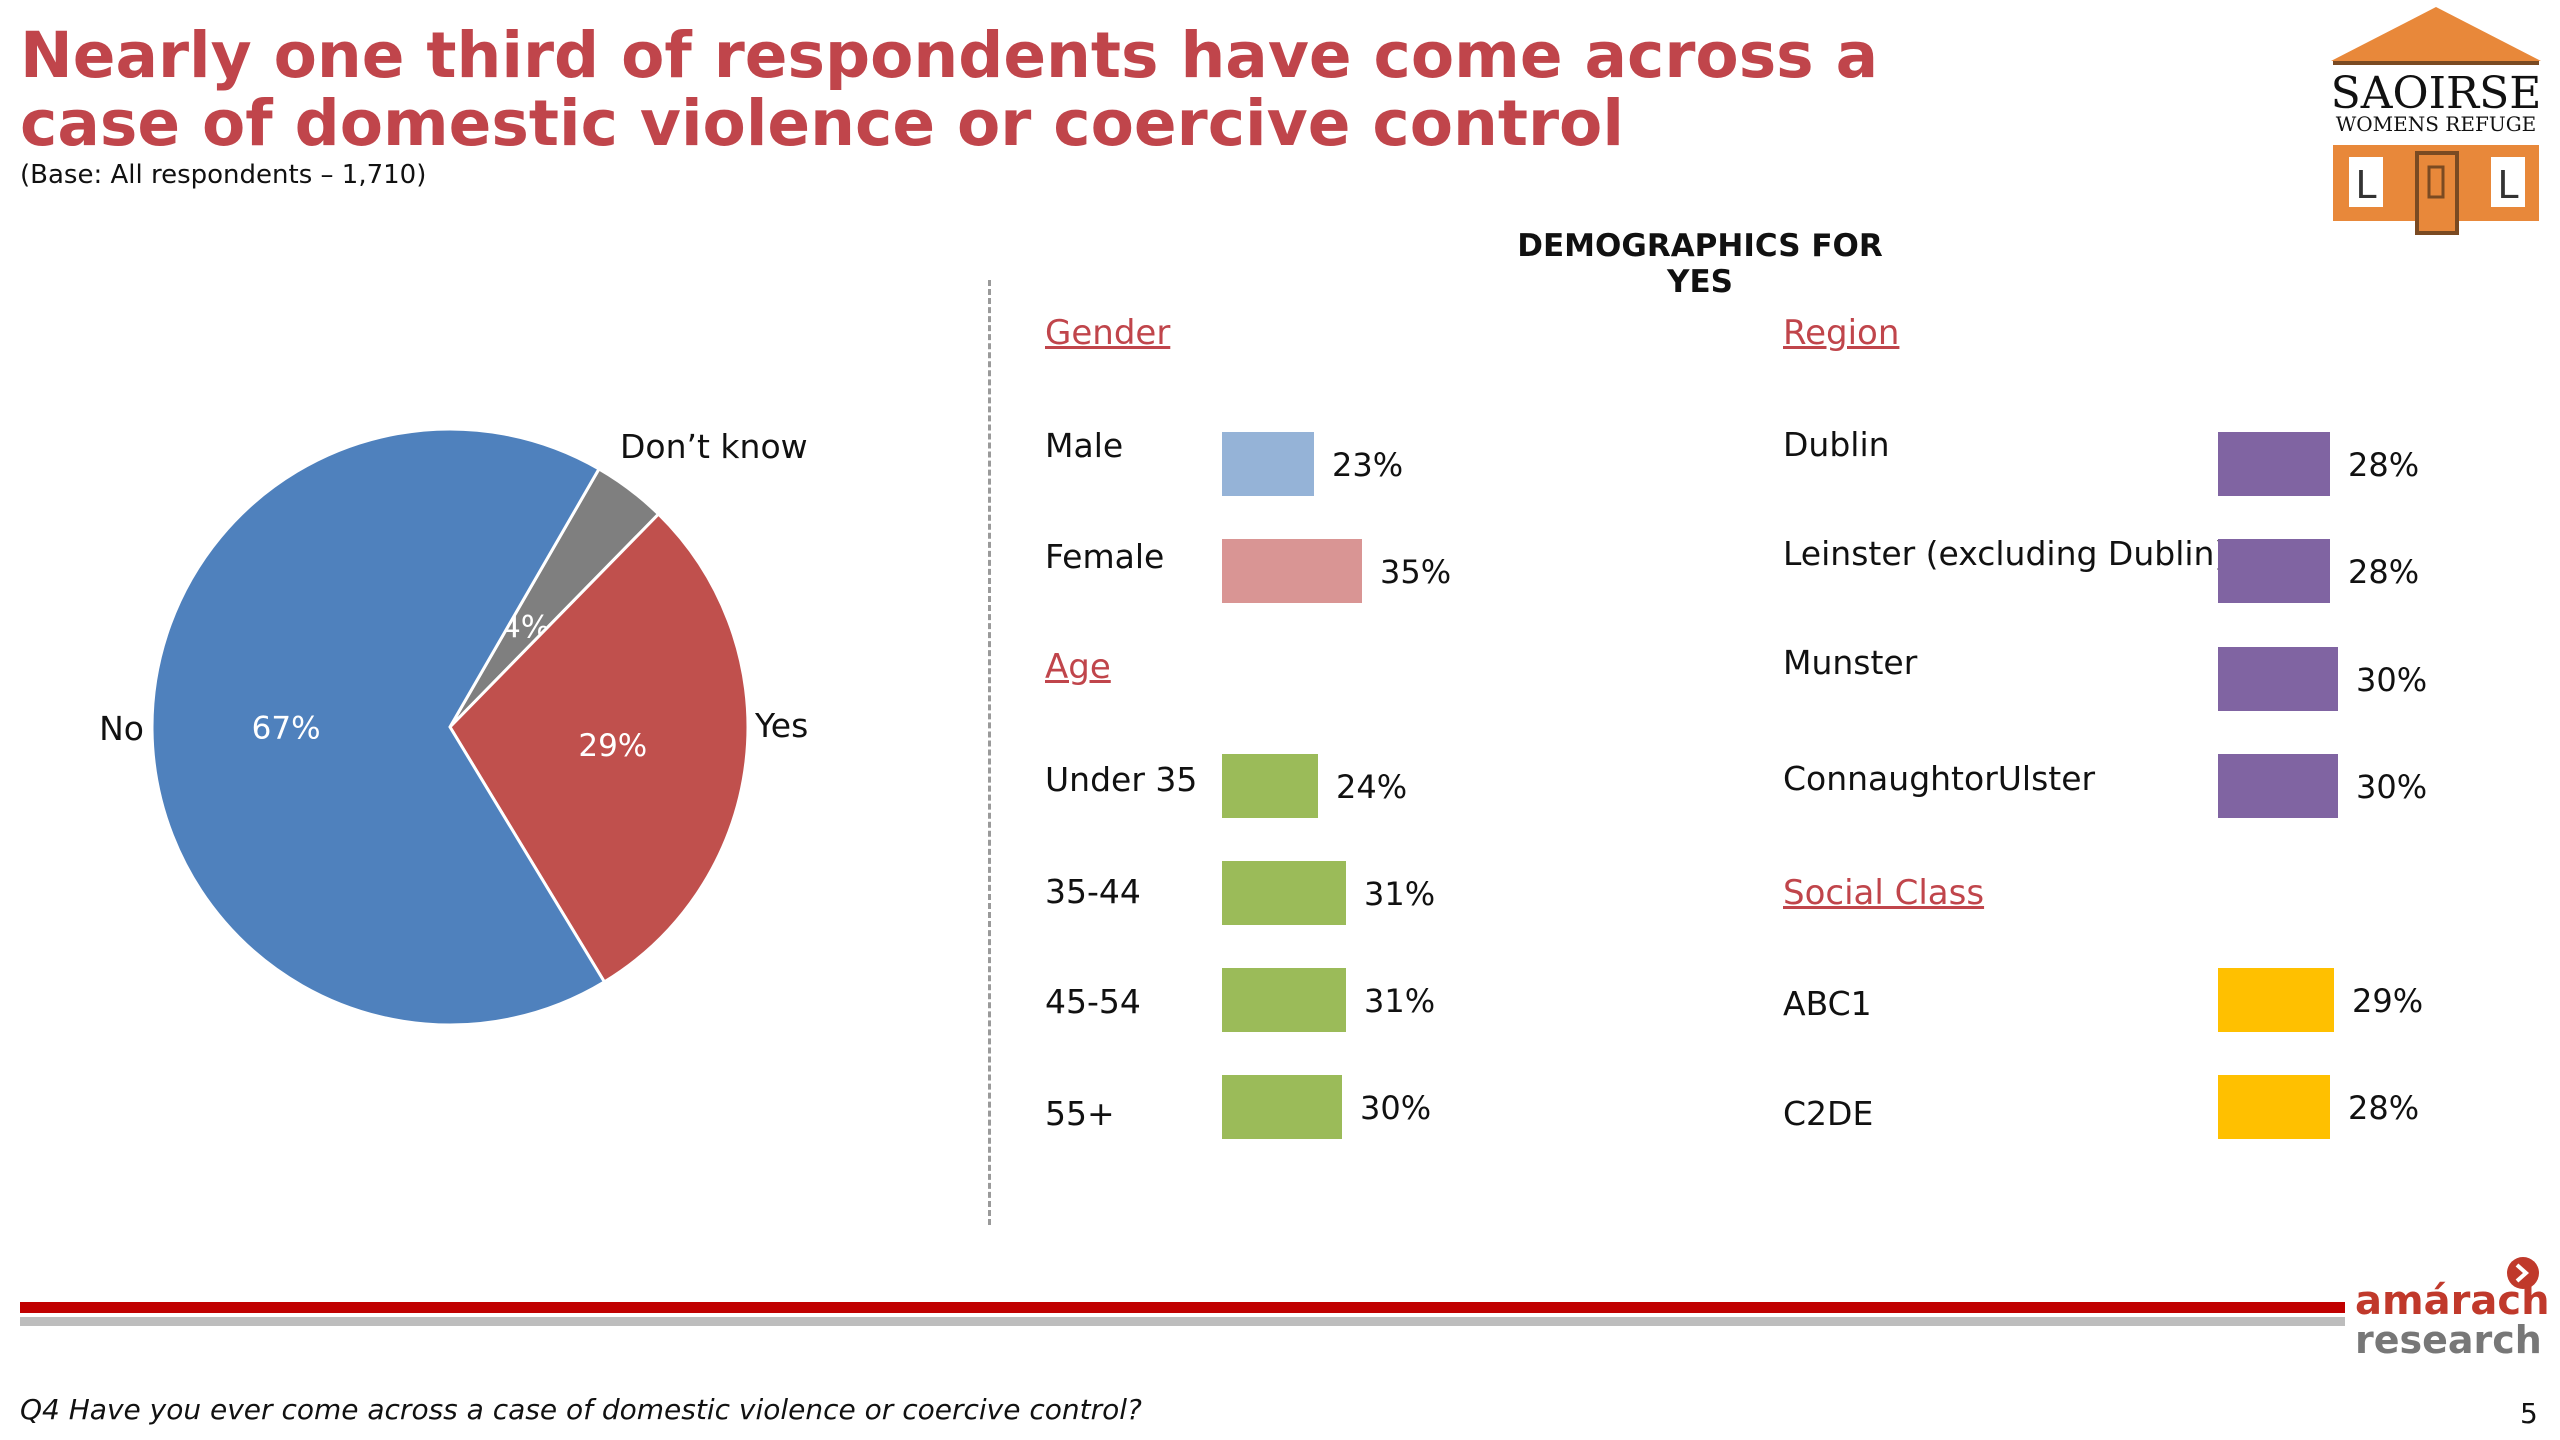 The width and height of the screenshot is (2560, 1440). Describe the element at coordinates (1368, 465) in the screenshot. I see `value-male: 23%` at that location.